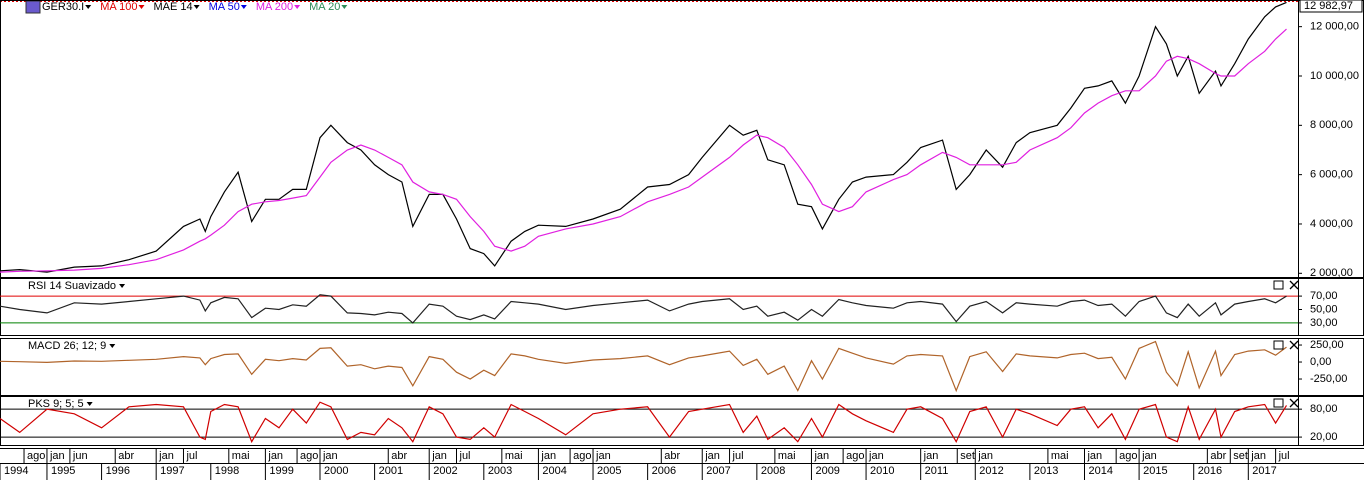  Describe the element at coordinates (1324, 409) in the screenshot. I see `y-tick-label: 80,00` at that location.